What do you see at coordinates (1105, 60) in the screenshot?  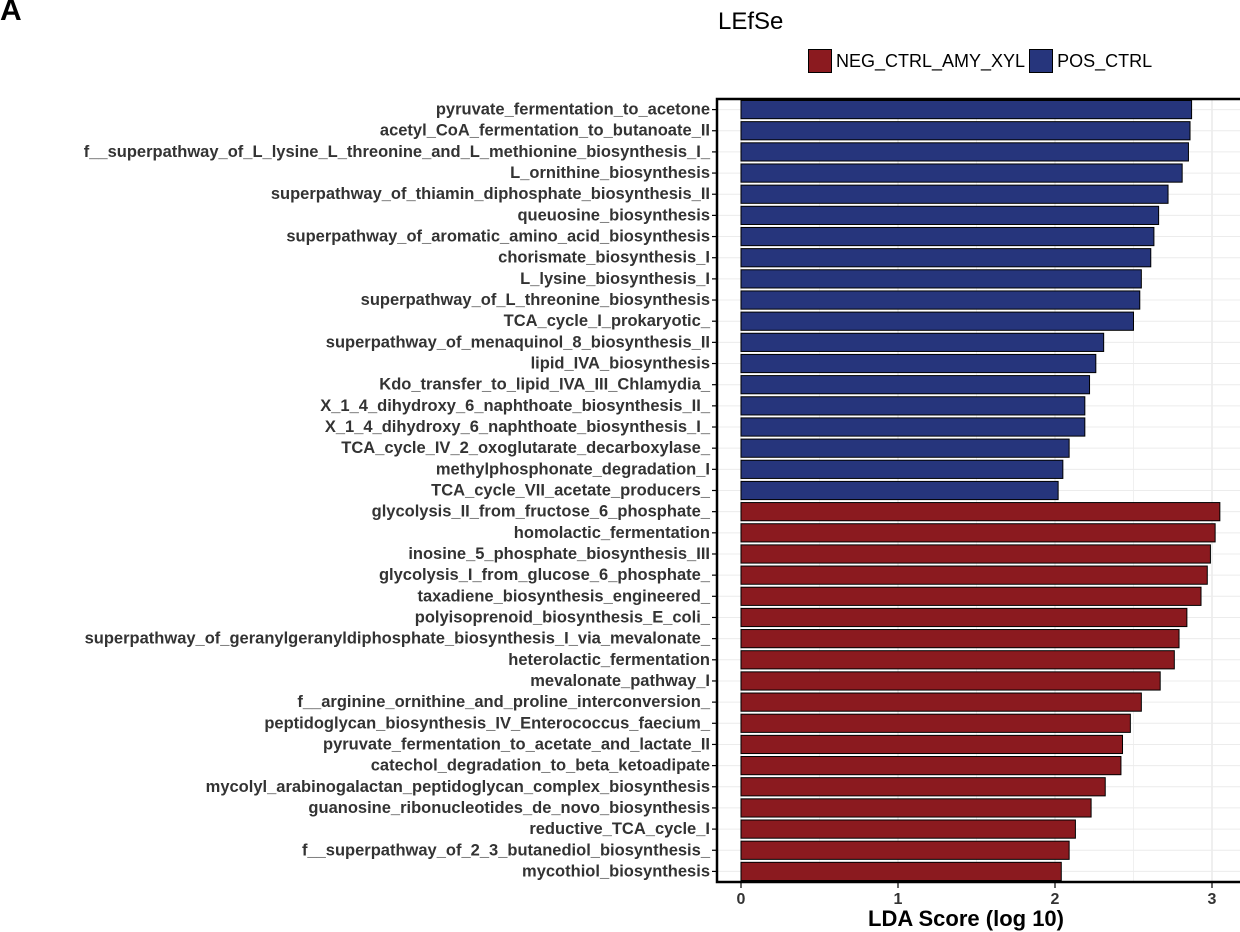 I see `legend-label-pos-ctrl: POS_CTRL` at bounding box center [1105, 60].